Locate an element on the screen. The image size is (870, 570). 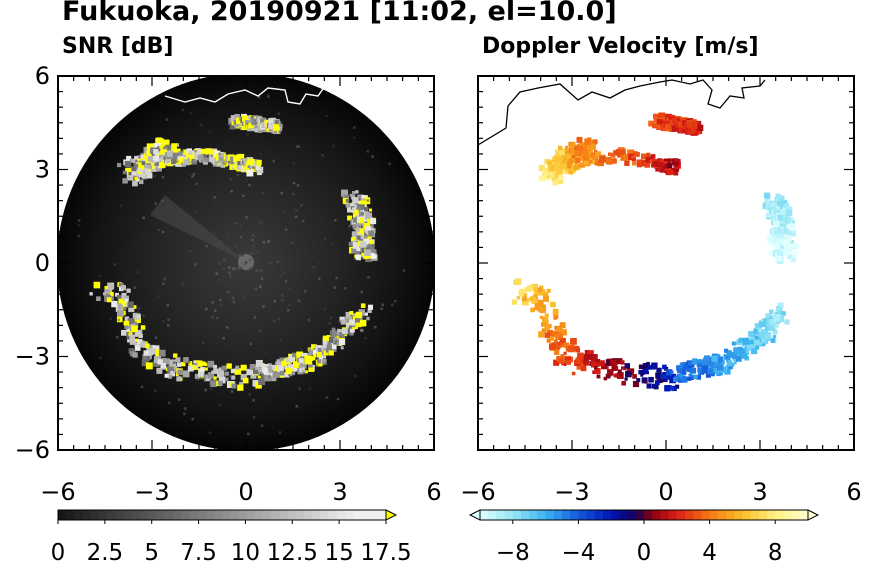
snr-x-tick-label: −3 is located at coordinates (151, 492).